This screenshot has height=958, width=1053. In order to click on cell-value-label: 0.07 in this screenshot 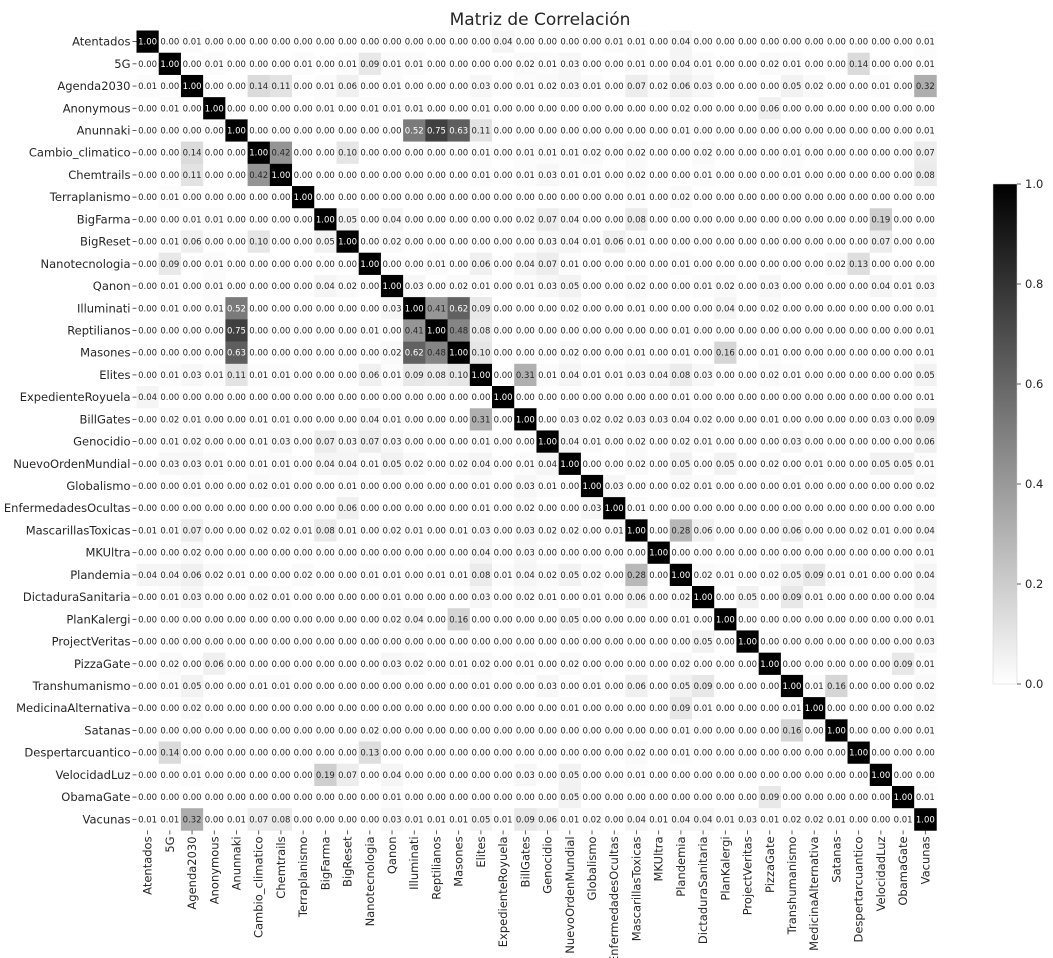, I will do `click(325, 443)`.